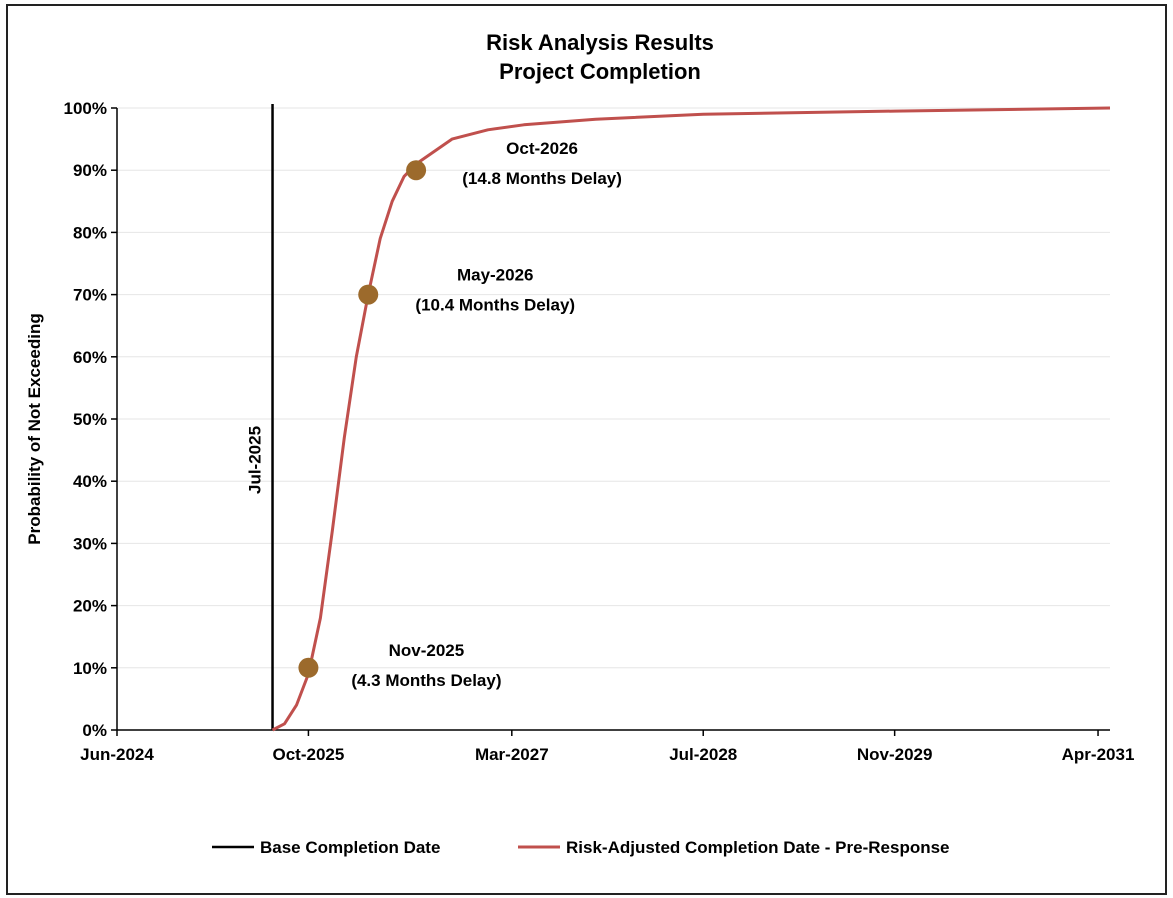 The width and height of the screenshot is (1173, 898). What do you see at coordinates (90, 295) in the screenshot?
I see `y-tick-label: 70%` at bounding box center [90, 295].